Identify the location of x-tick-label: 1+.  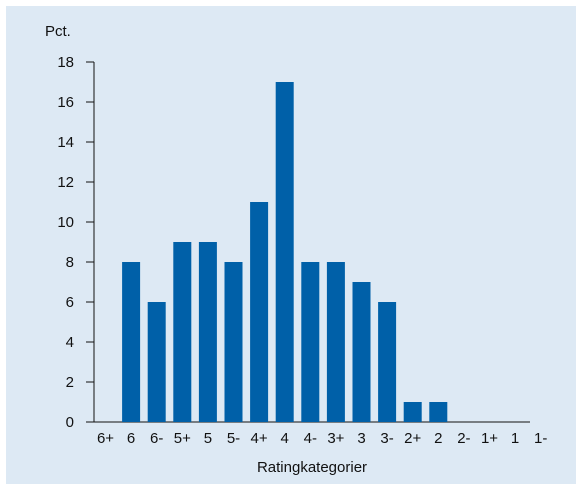
(489, 438).